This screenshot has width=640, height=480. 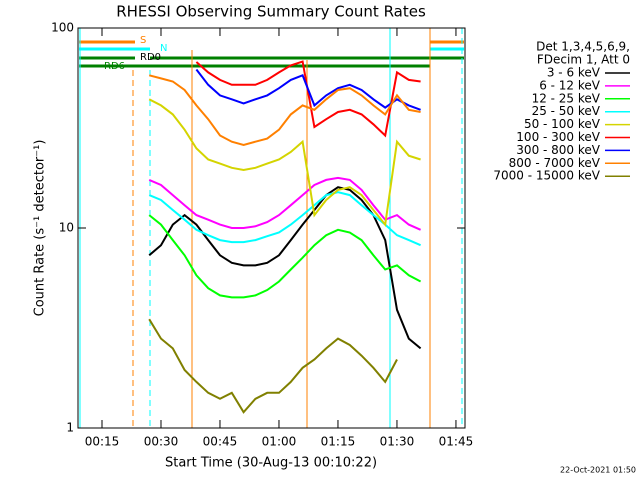 What do you see at coordinates (150, 57) in the screenshot?
I see `status-label: RD0` at bounding box center [150, 57].